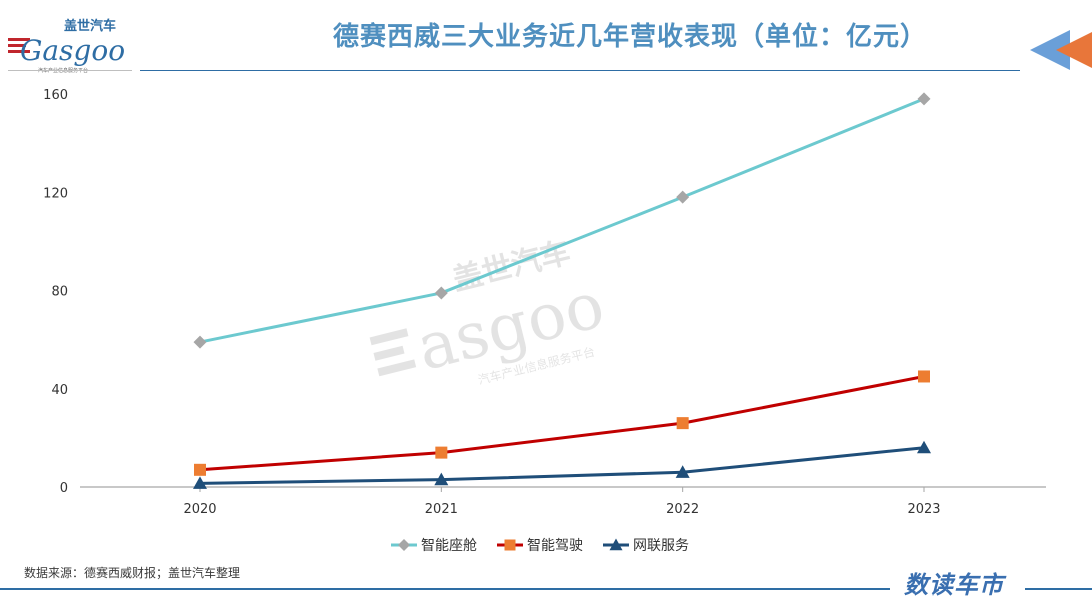 This screenshot has height=609, width=1092. I want to click on logo-cn-text: 盖世汽车, so click(90, 26).